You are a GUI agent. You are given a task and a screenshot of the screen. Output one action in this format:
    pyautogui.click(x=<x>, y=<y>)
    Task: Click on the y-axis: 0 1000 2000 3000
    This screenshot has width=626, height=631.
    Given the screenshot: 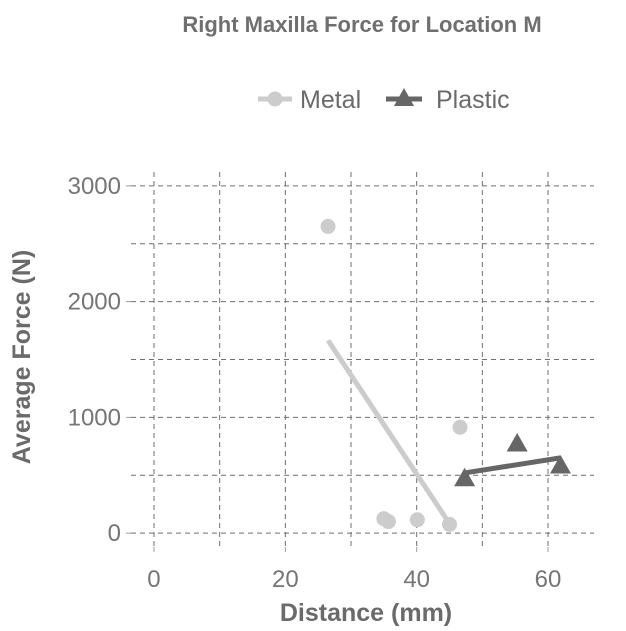 What is the action you would take?
    pyautogui.click(x=99, y=360)
    